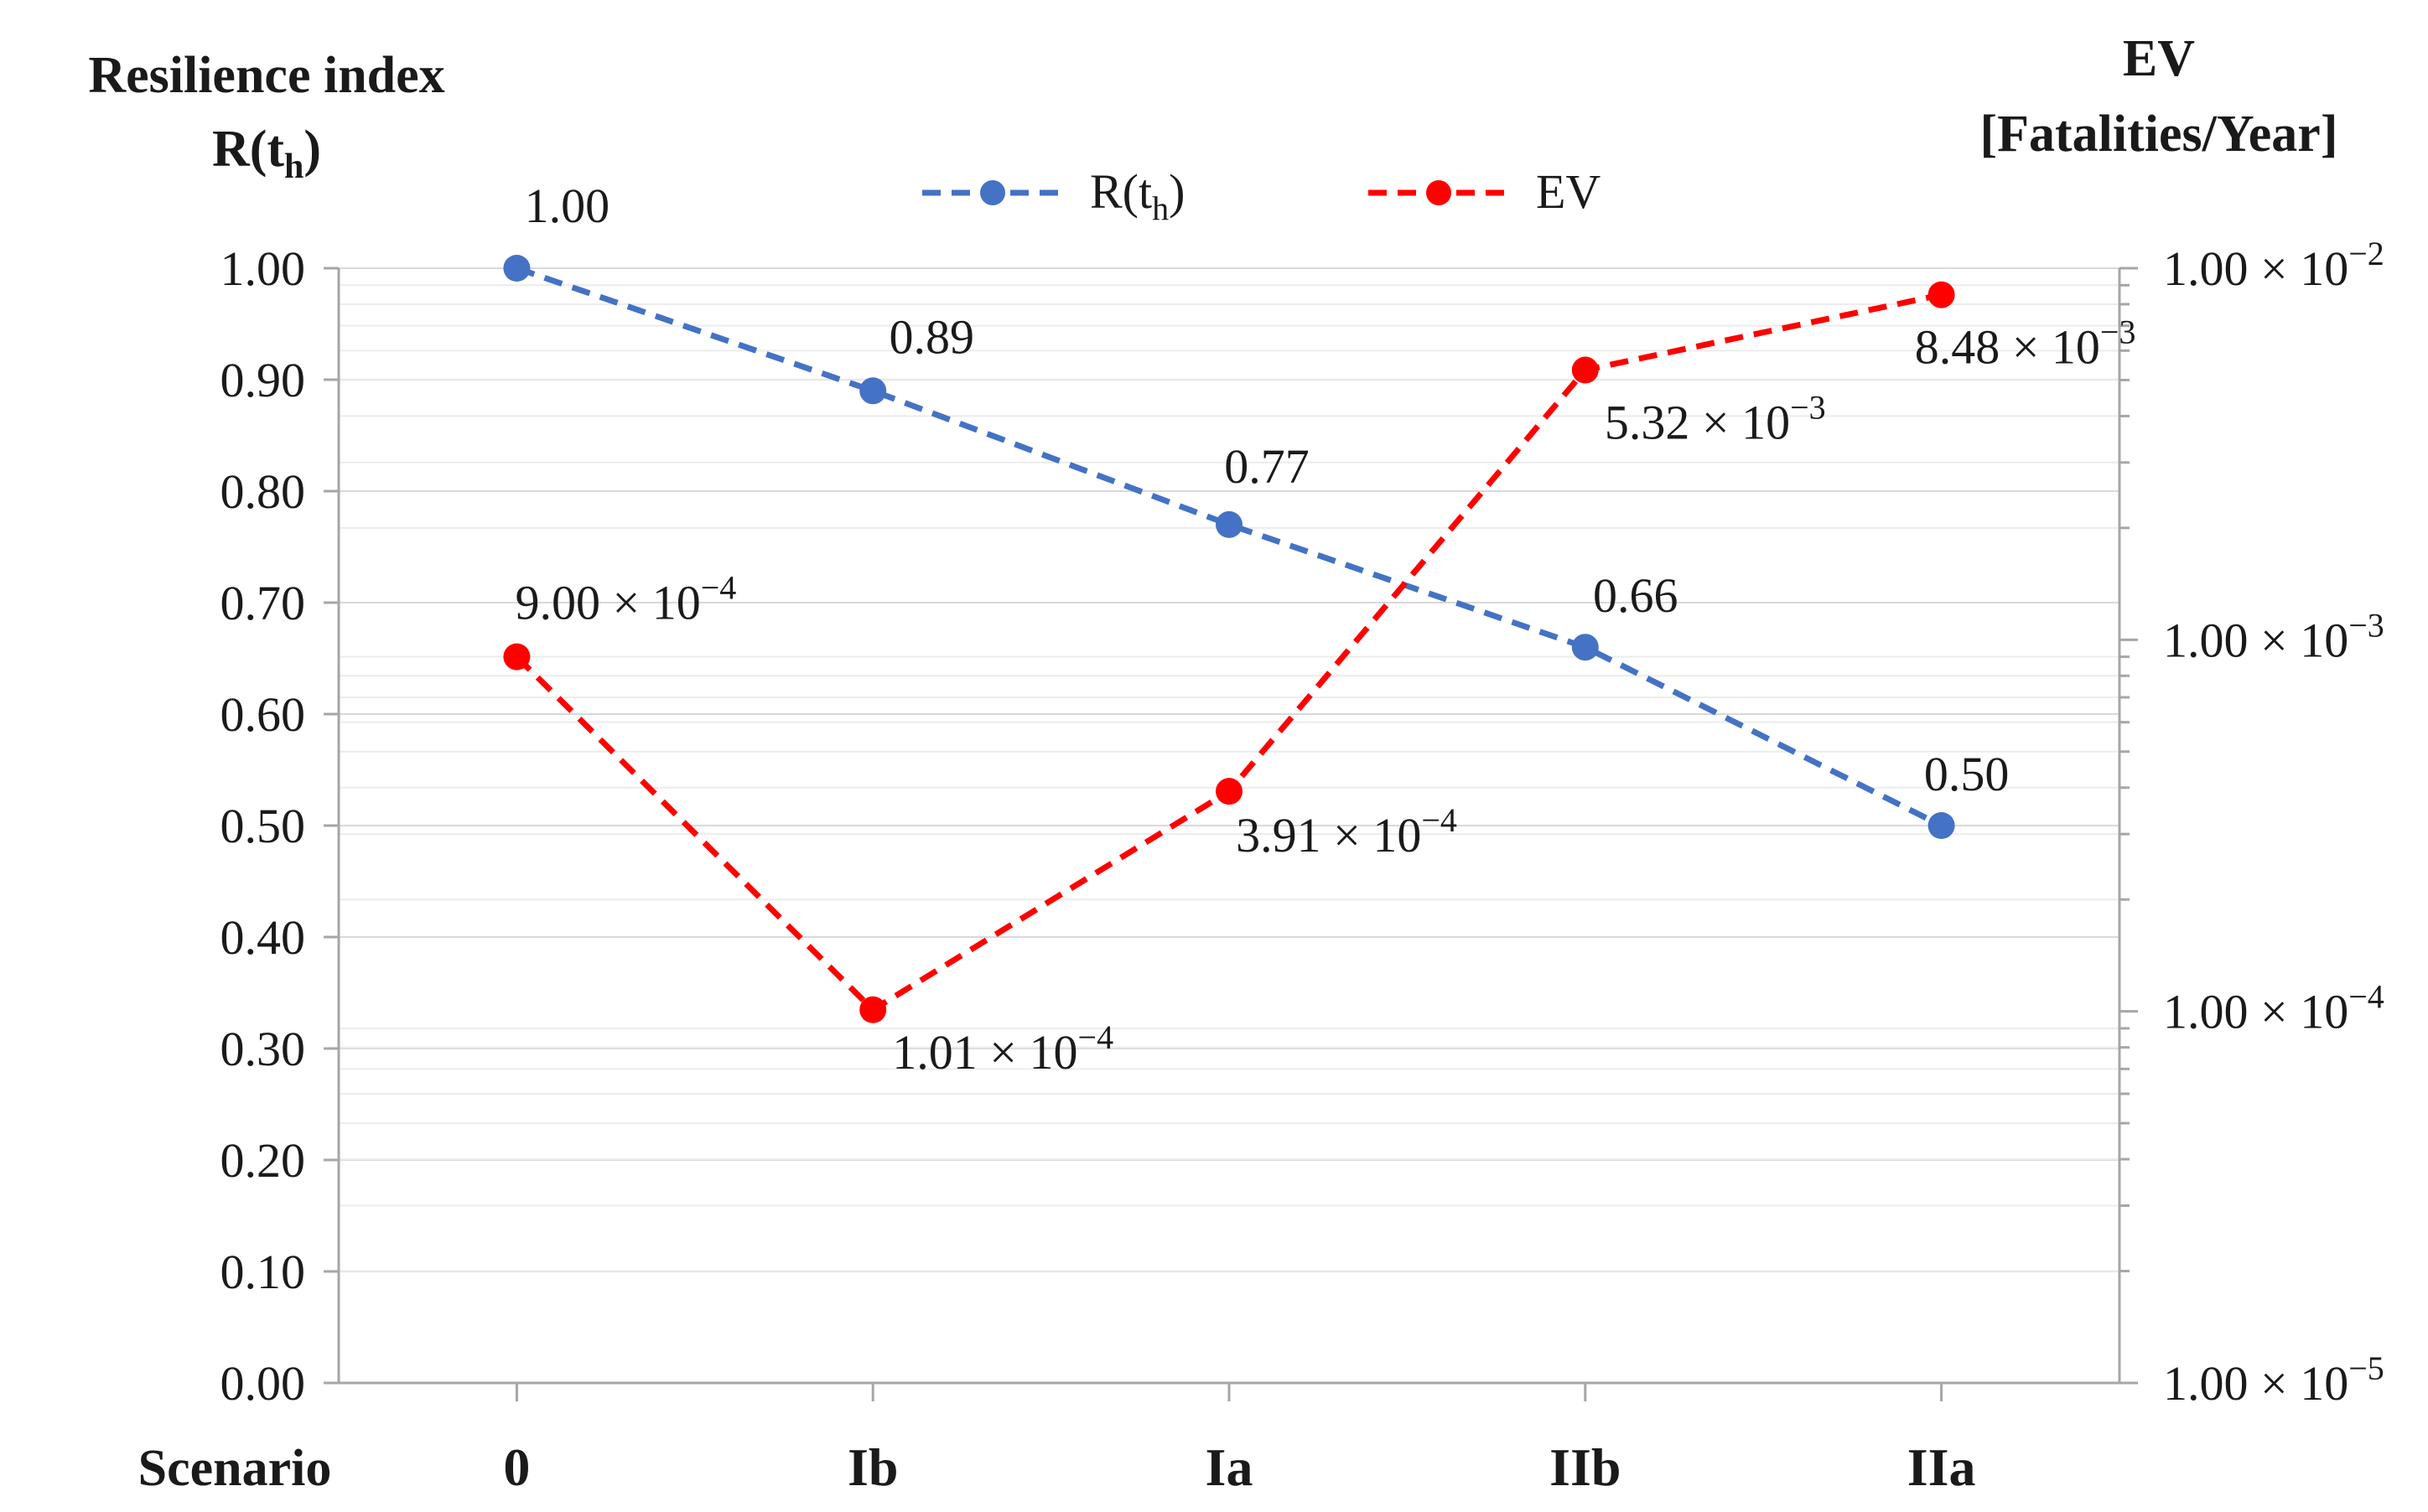  What do you see at coordinates (1053, 195) in the screenshot?
I see `legend-item-r: R(th)` at bounding box center [1053, 195].